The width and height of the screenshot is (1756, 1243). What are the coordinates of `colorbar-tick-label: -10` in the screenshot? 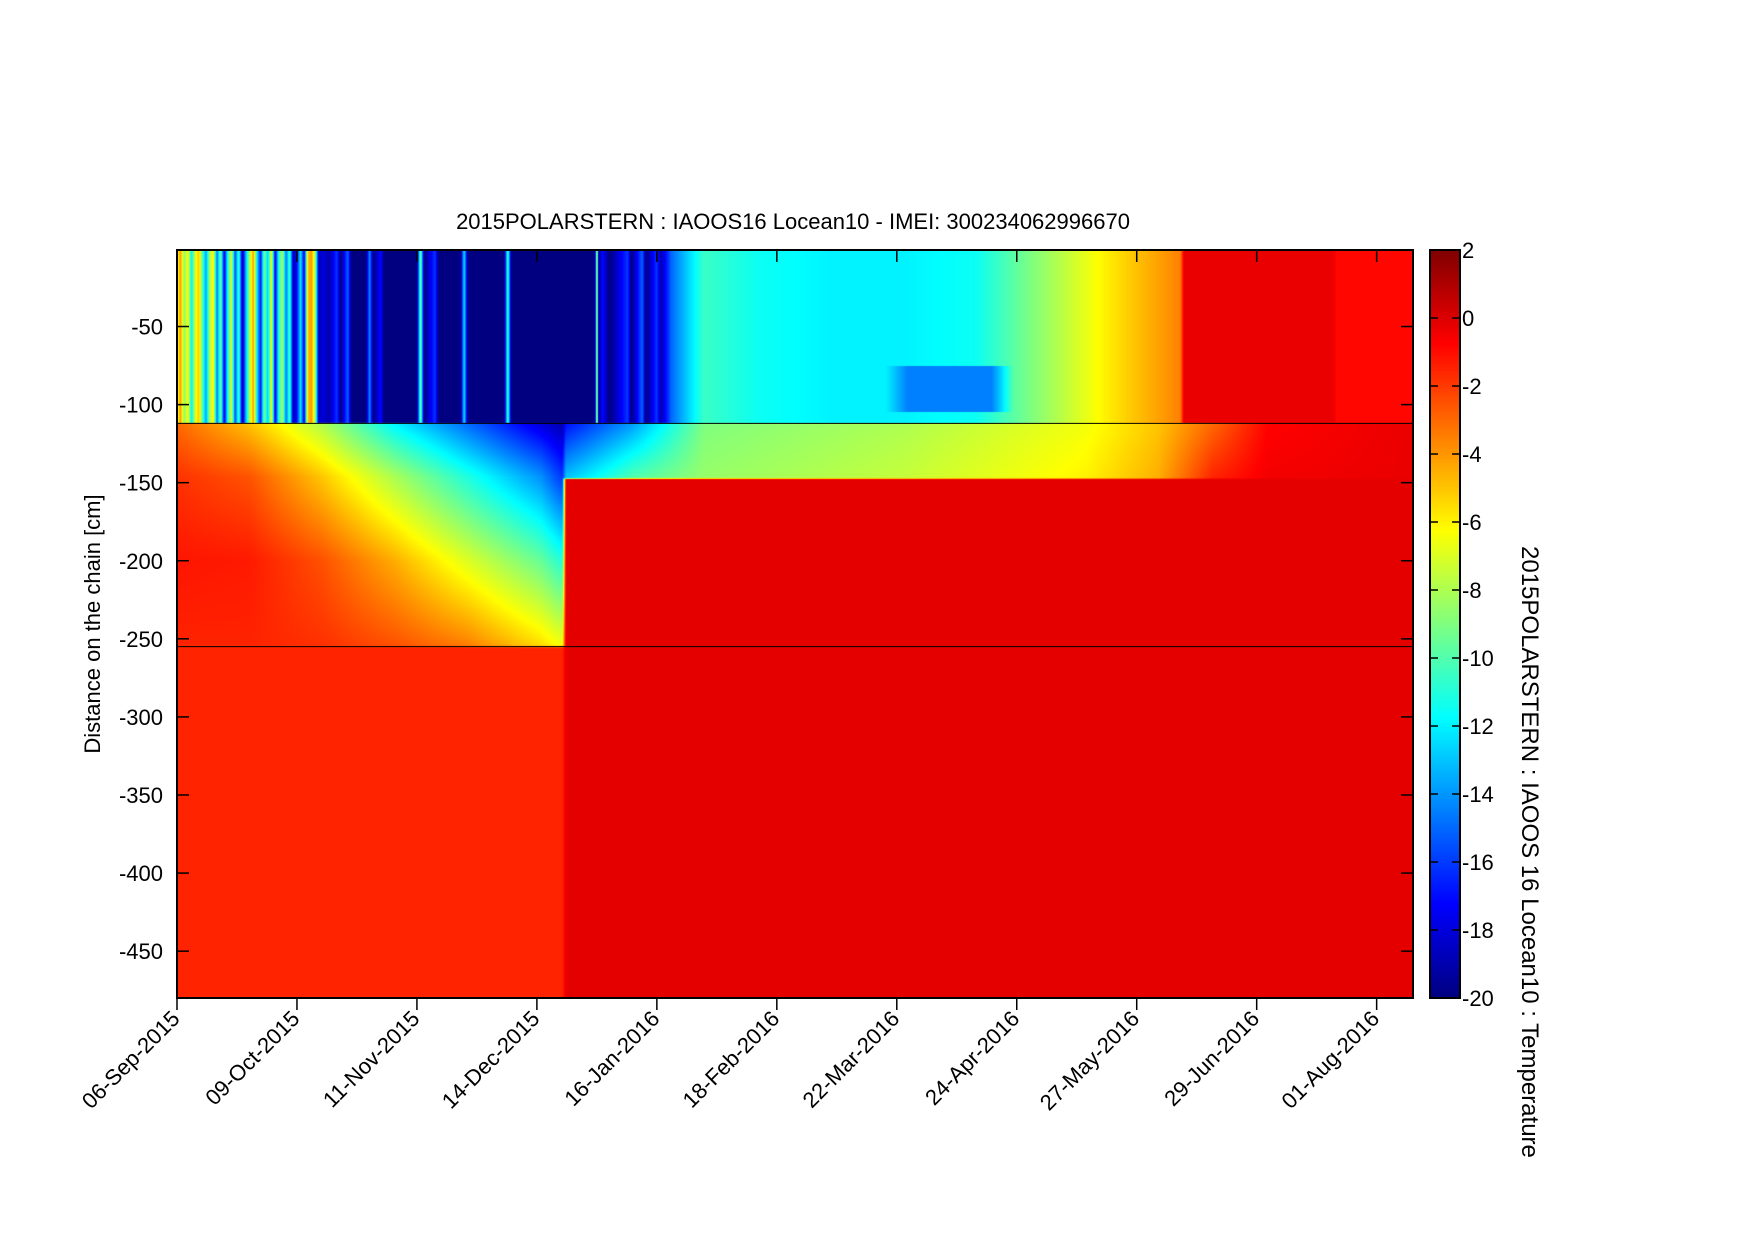 It's located at (1478, 658).